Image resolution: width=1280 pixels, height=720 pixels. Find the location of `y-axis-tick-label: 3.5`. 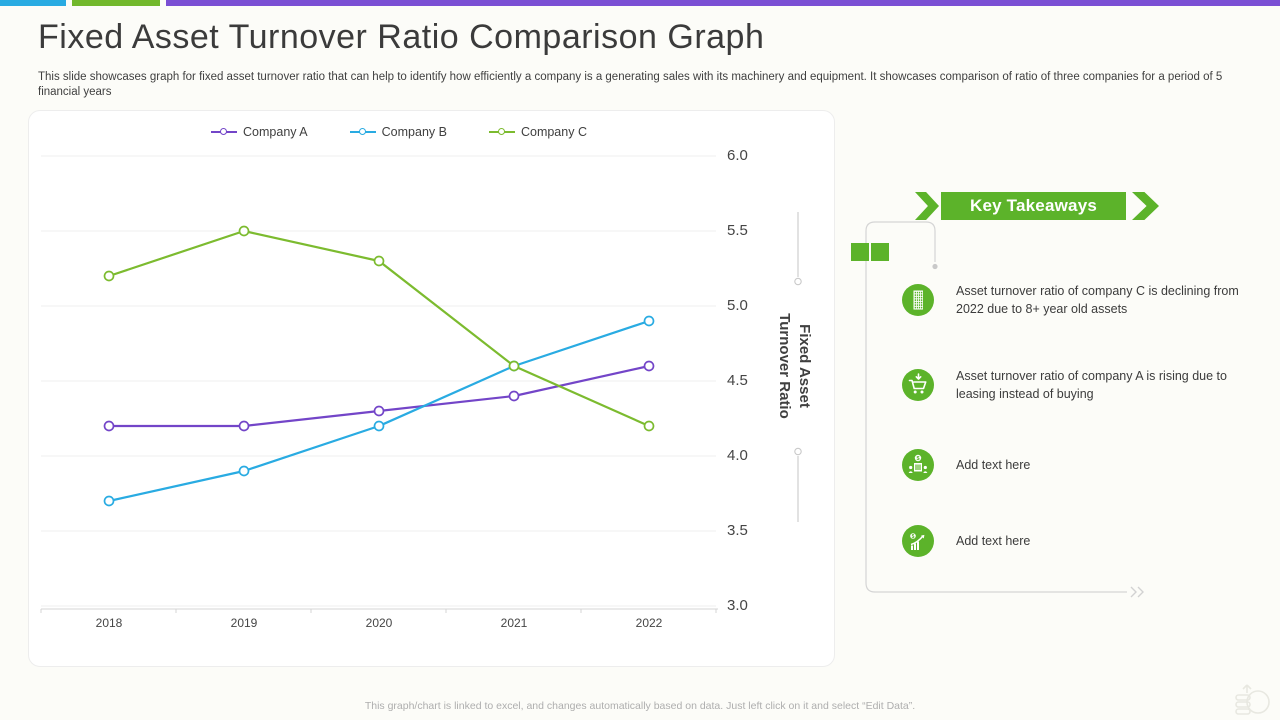

y-axis-tick-label: 3.5 is located at coordinates (737, 530).